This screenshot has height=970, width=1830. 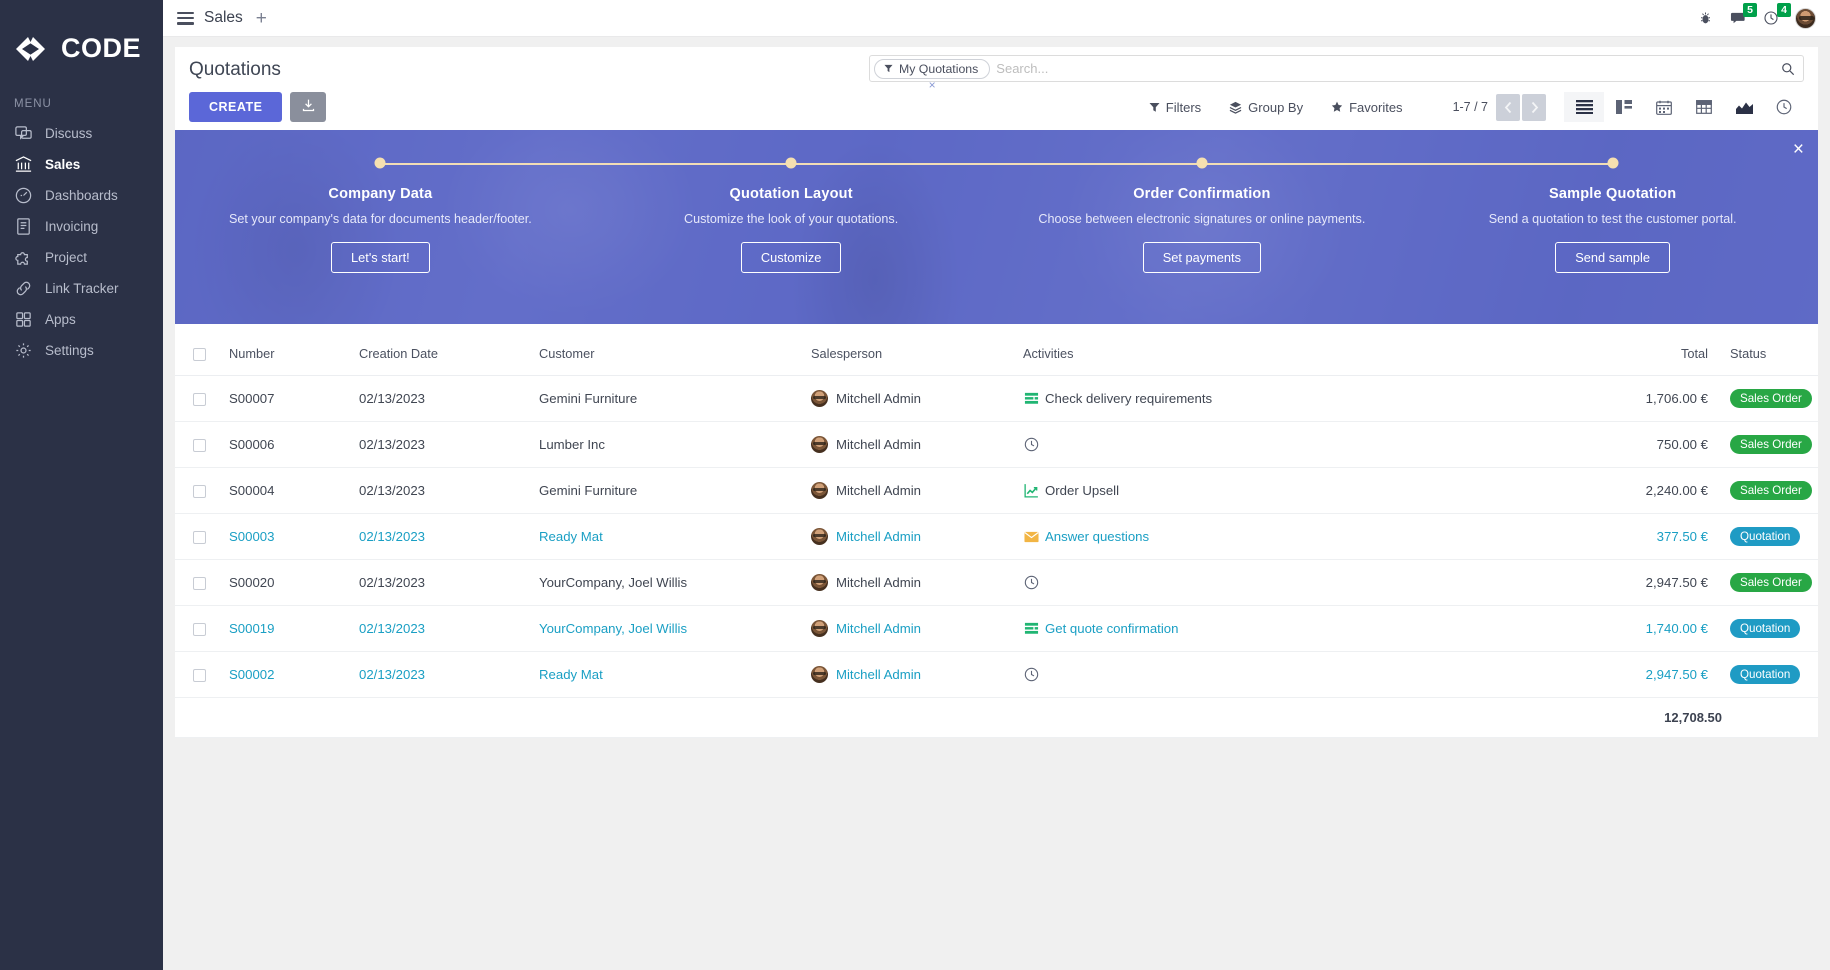 I want to click on filters-dropdown: Filters, so click(x=1175, y=107).